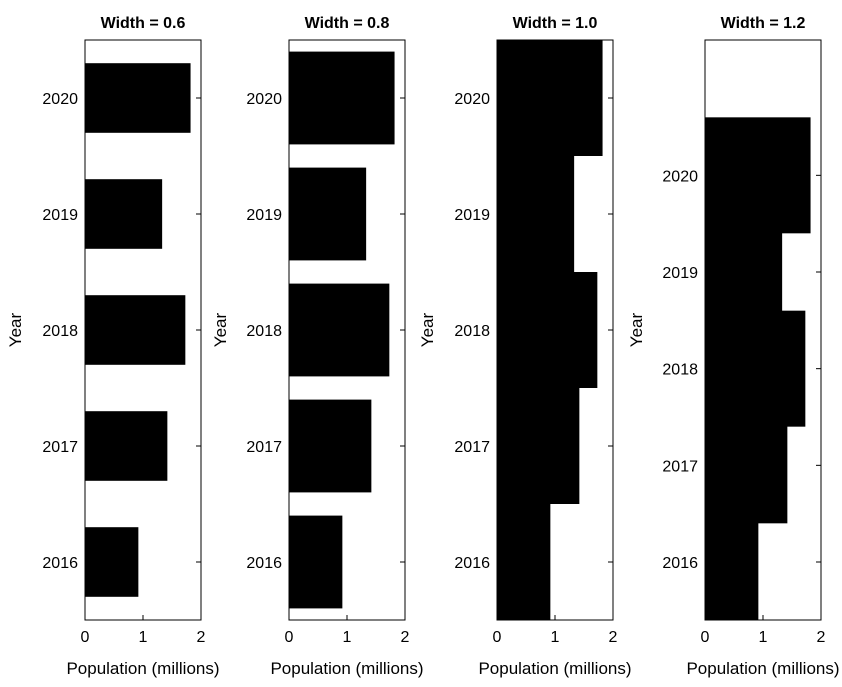  What do you see at coordinates (347, 23) in the screenshot?
I see `chart-title: Width = 0.8` at bounding box center [347, 23].